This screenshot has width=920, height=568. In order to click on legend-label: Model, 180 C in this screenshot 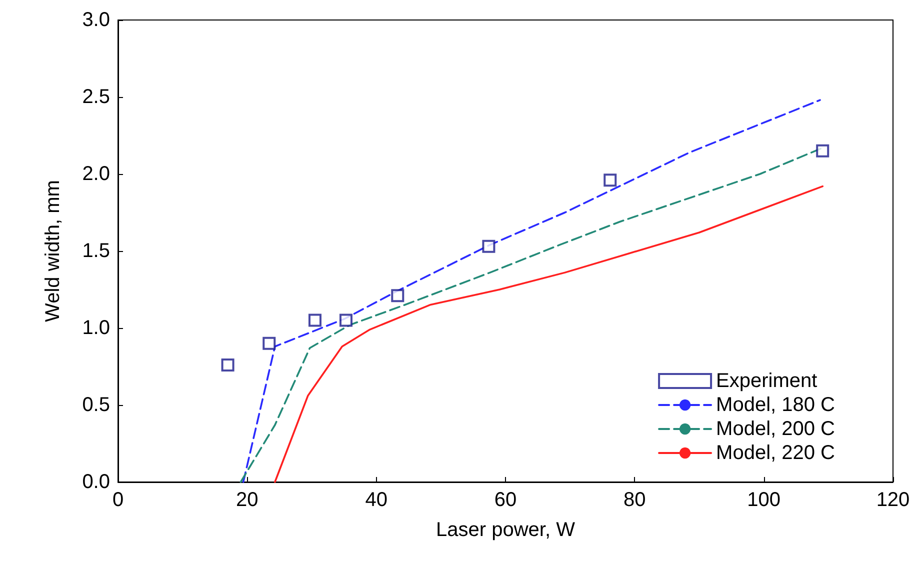, I will do `click(776, 405)`.